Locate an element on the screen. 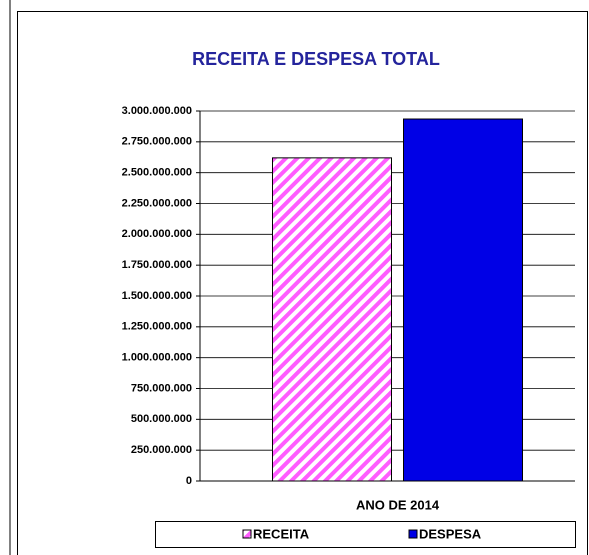  y-tick-label: 250.000.000 is located at coordinates (161, 450).